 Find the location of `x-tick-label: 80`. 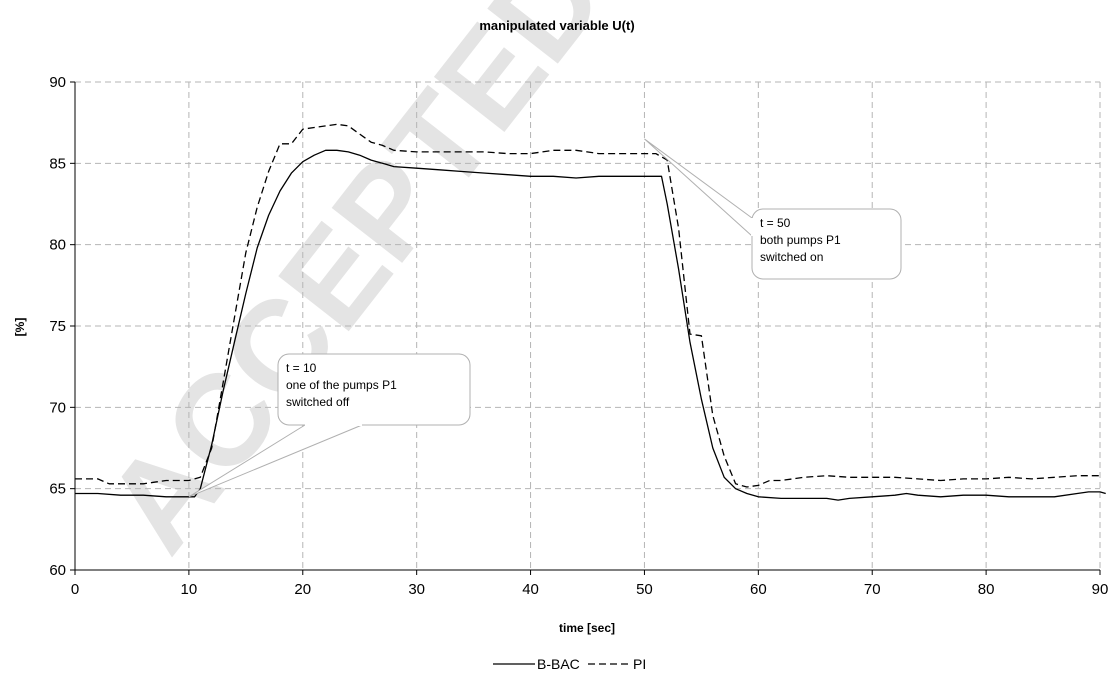

x-tick-label: 80 is located at coordinates (986, 589).